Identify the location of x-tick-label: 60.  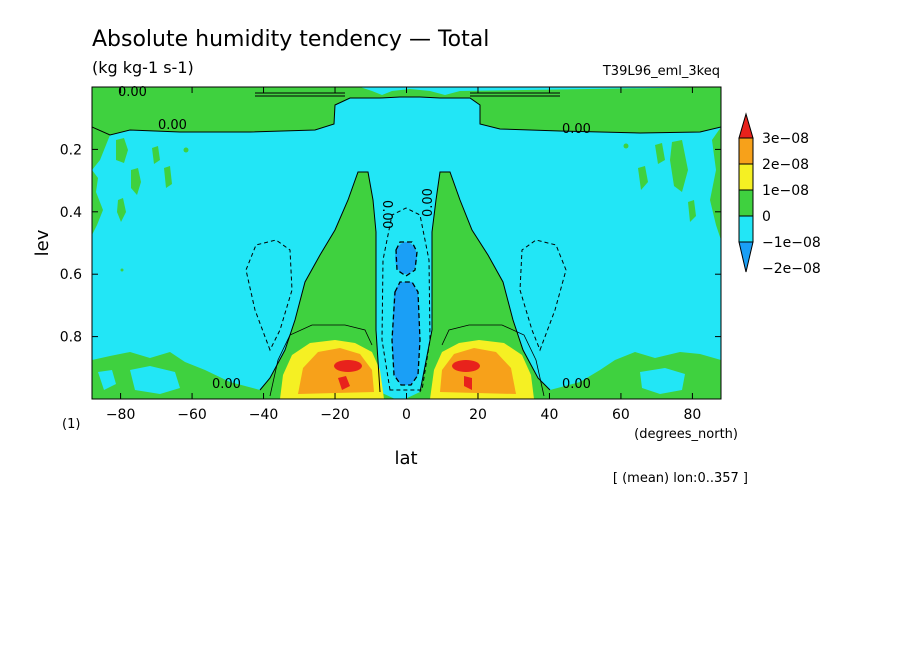
(621, 415).